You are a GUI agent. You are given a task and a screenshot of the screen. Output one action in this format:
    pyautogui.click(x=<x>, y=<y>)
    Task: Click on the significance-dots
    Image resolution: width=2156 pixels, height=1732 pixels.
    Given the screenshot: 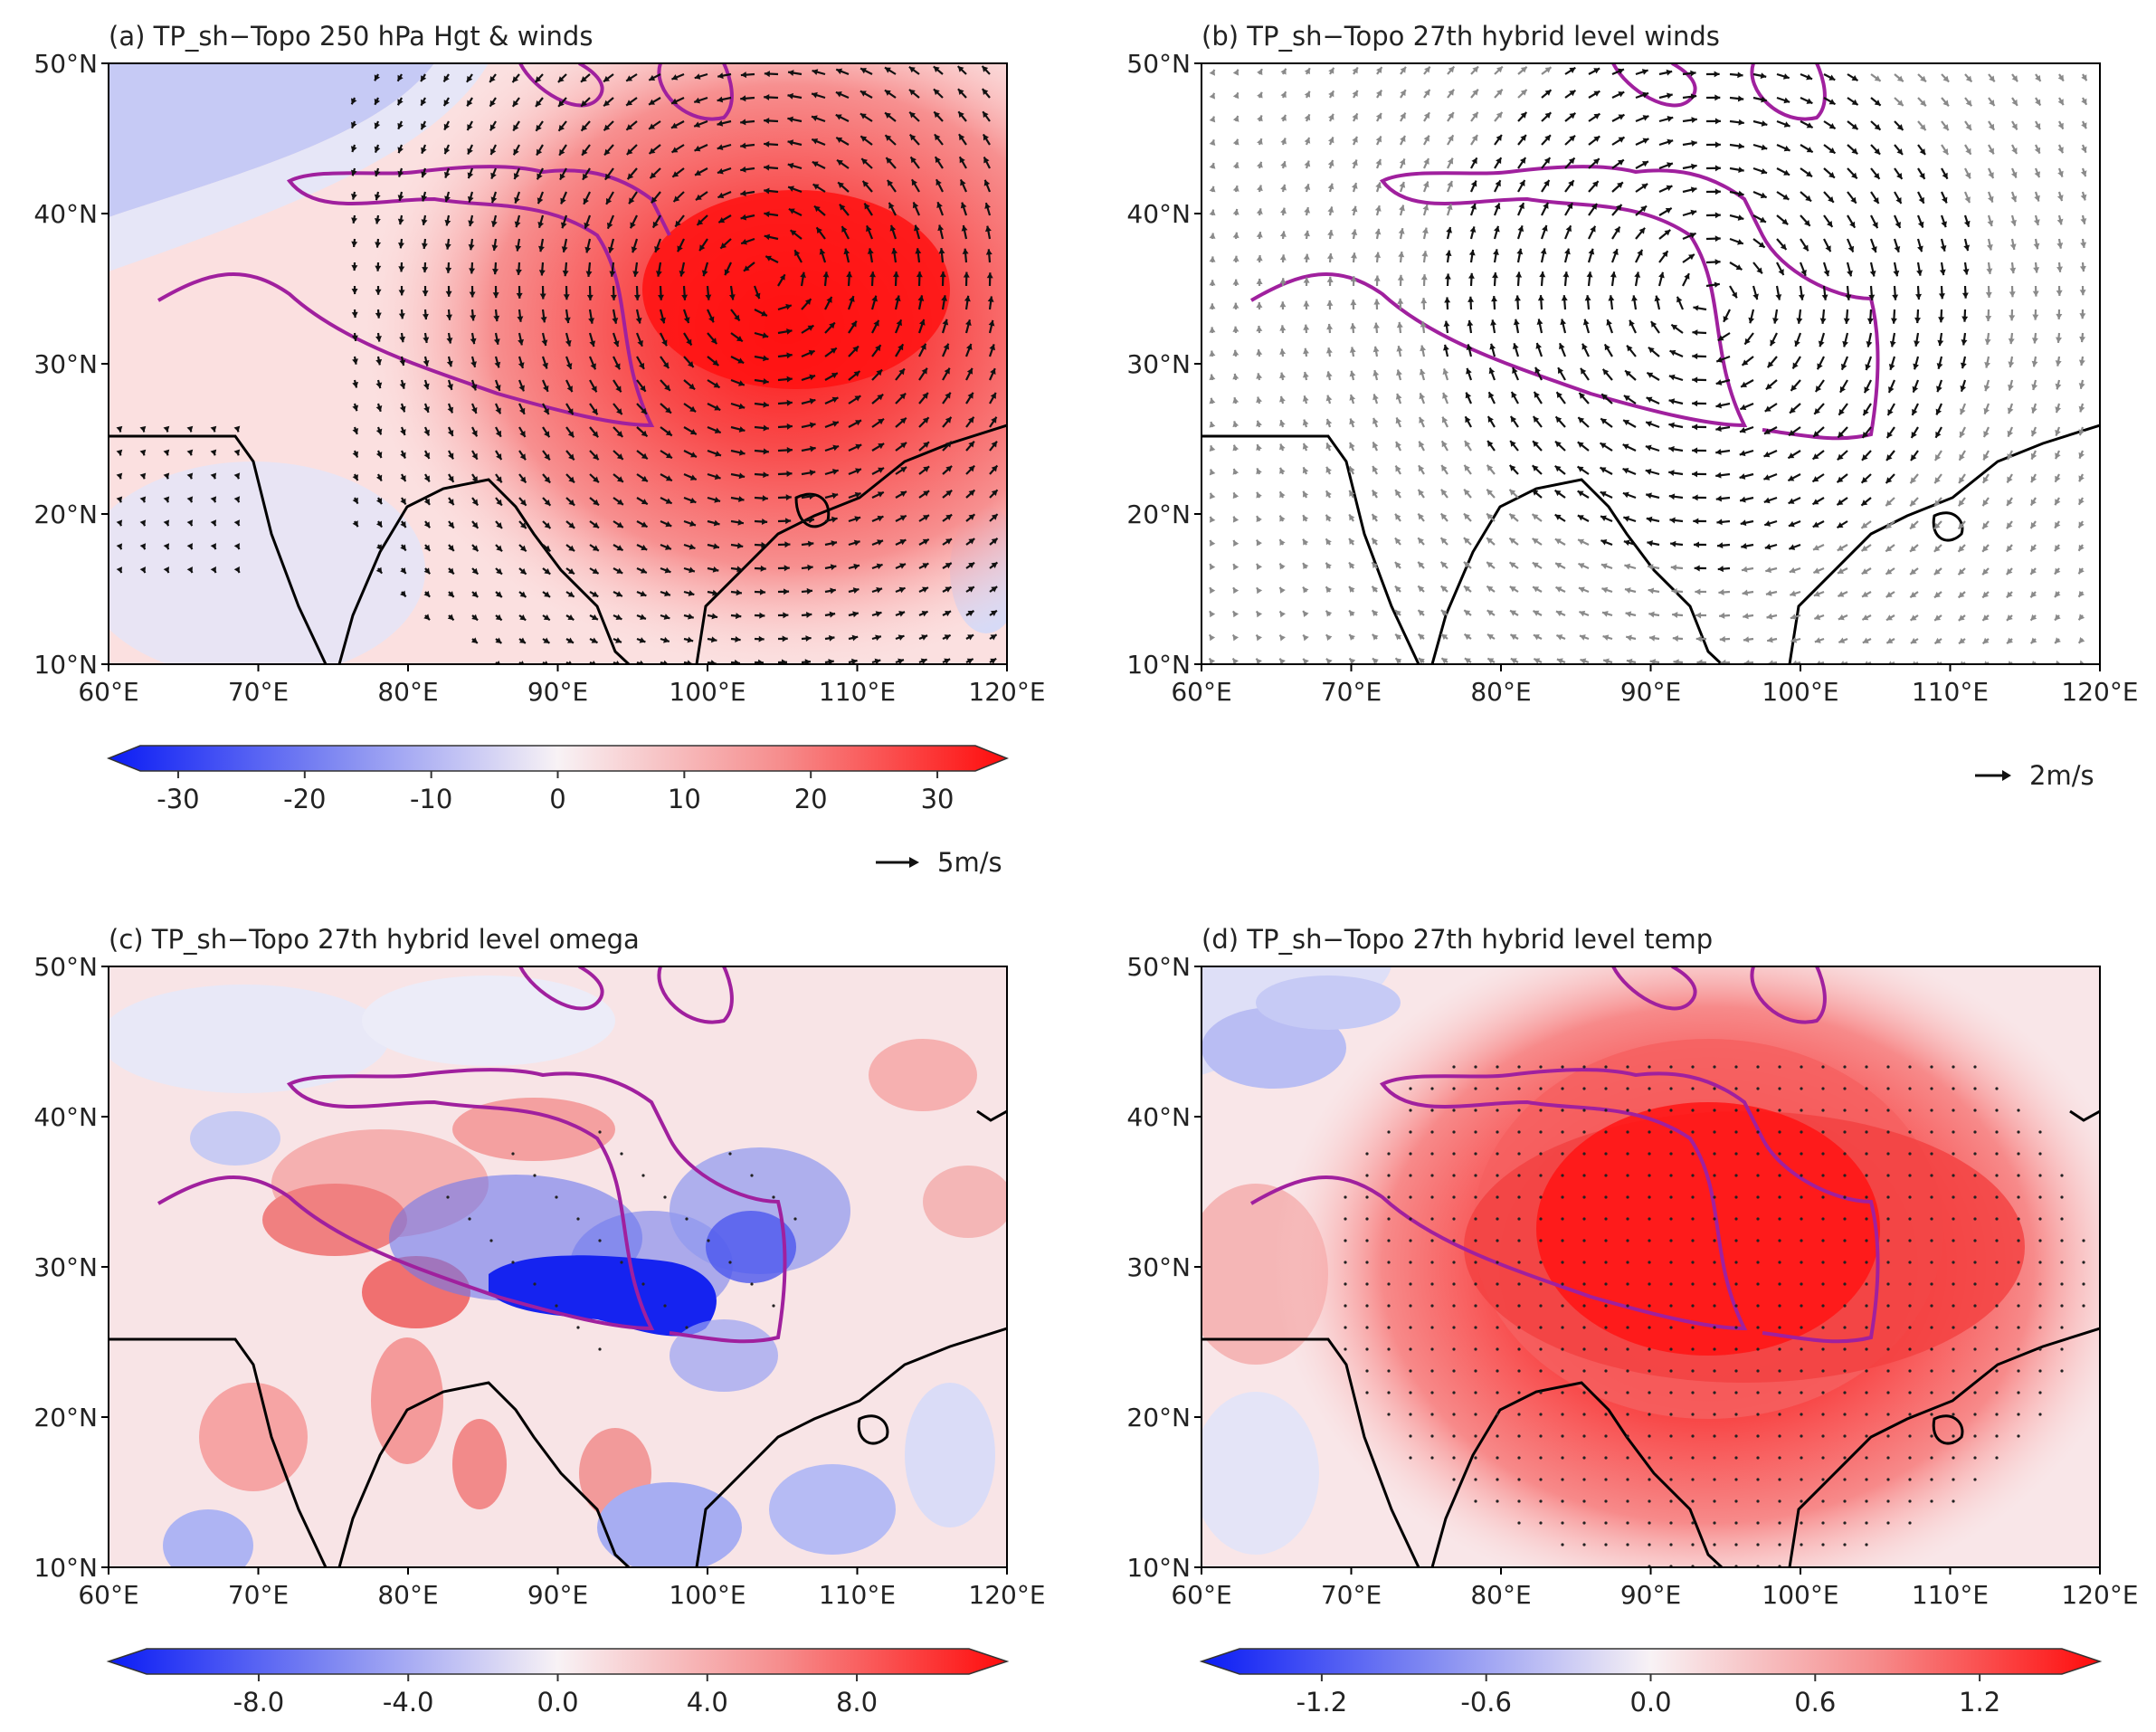 What is the action you would take?
    pyautogui.click(x=1714, y=1316)
    